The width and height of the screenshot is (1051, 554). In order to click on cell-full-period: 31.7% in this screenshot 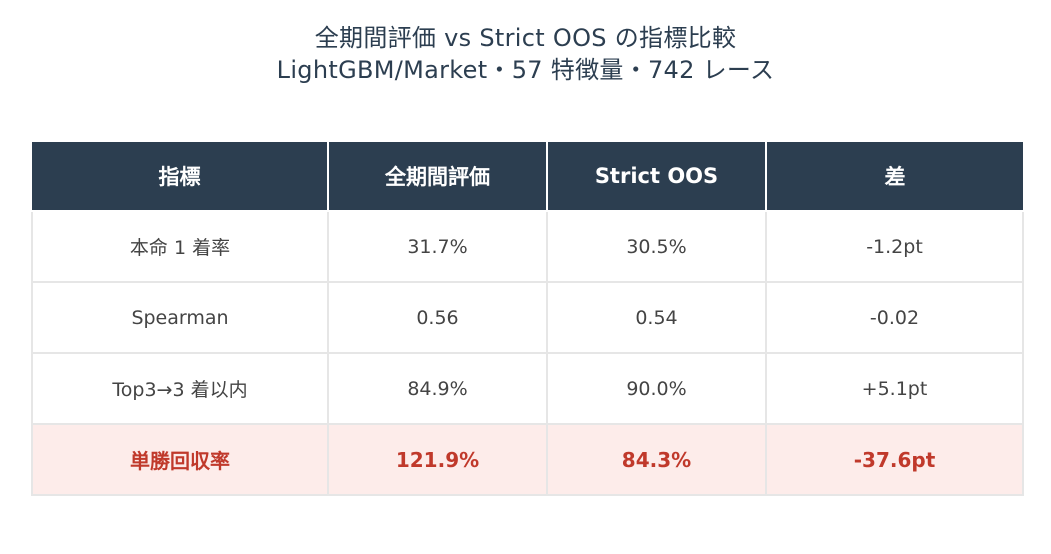, I will do `click(437, 246)`.